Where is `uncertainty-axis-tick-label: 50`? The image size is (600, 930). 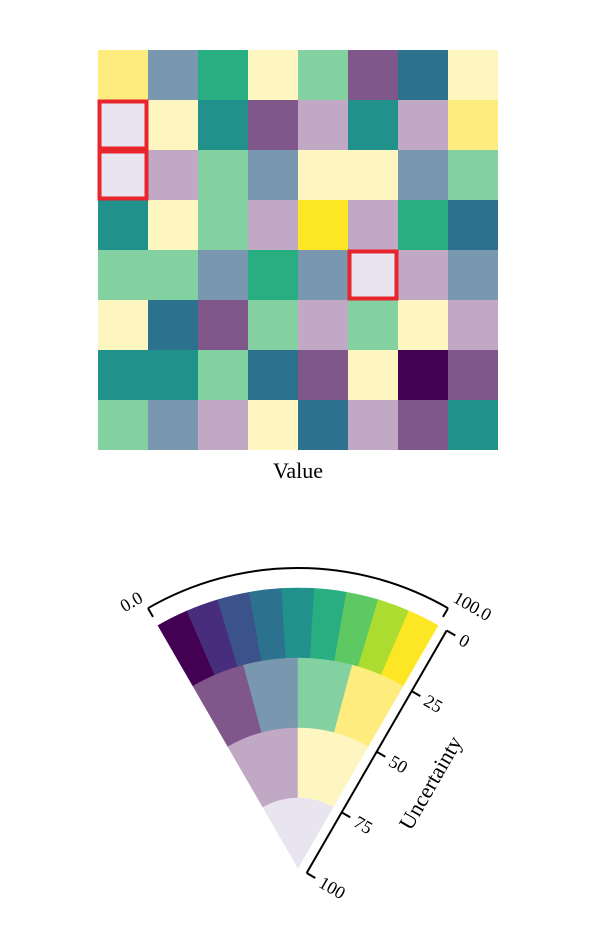
uncertainty-axis-tick-label: 50 is located at coordinates (399, 764).